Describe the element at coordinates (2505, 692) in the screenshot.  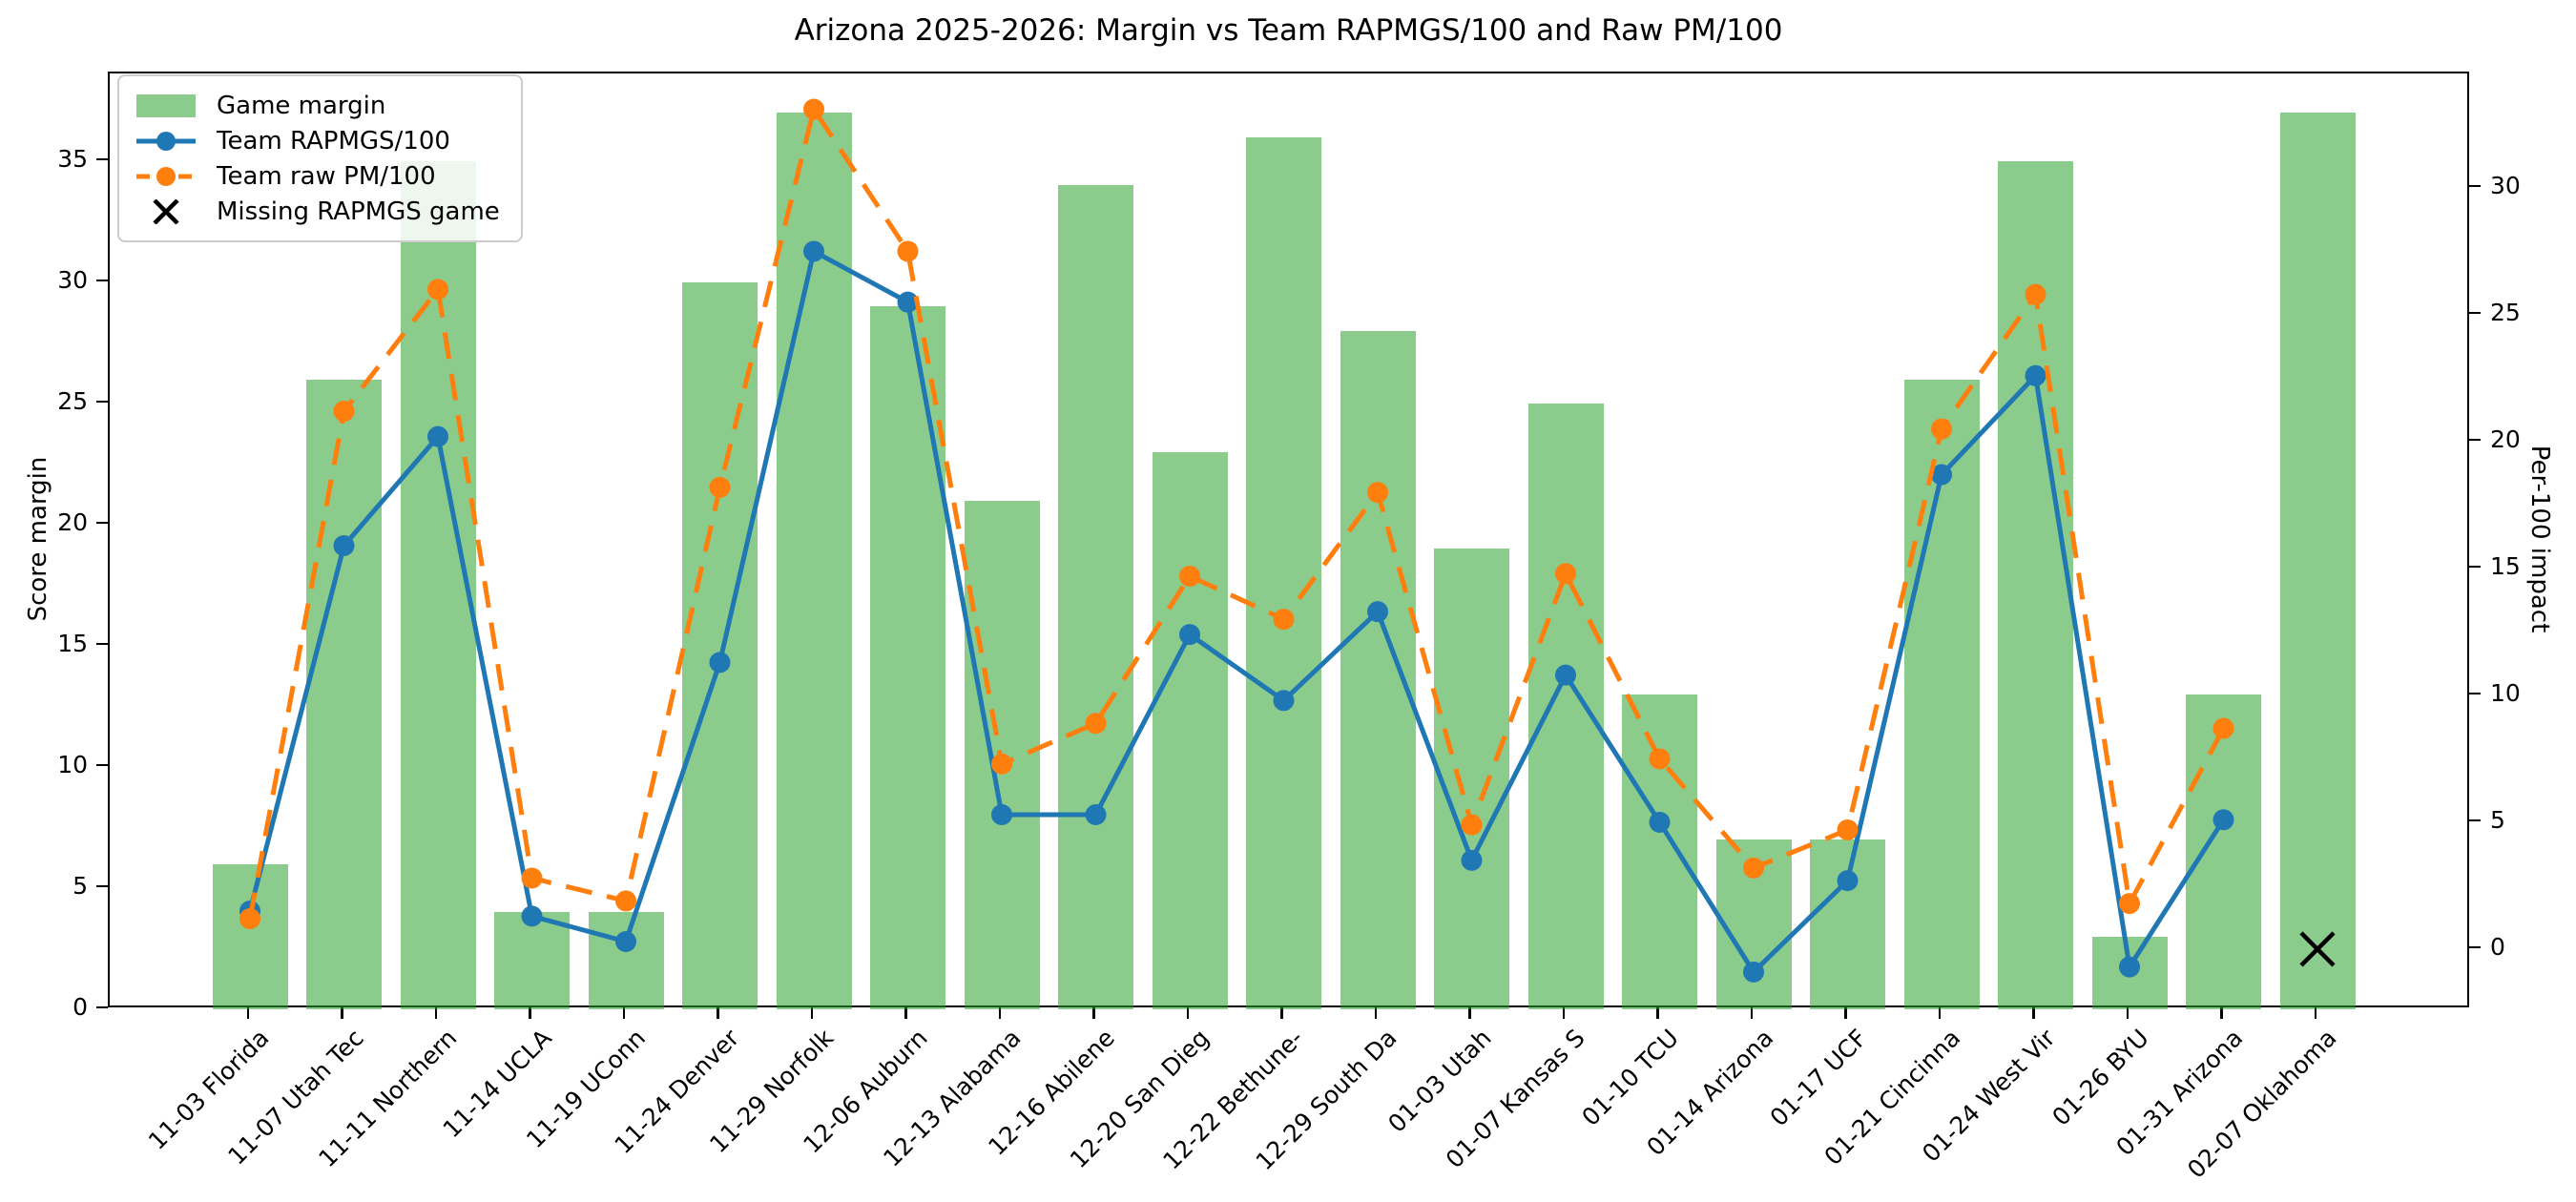
I see `right-tick-label: 10` at that location.